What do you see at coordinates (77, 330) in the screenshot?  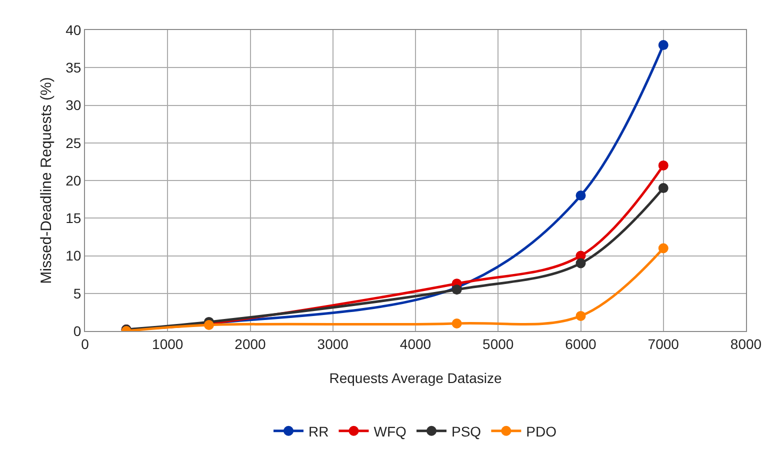 I see `y-tick-label: 0` at bounding box center [77, 330].